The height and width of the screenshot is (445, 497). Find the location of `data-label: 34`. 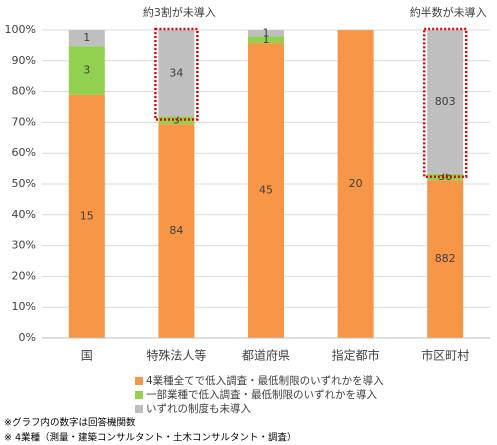

data-label: 34 is located at coordinates (176, 72).